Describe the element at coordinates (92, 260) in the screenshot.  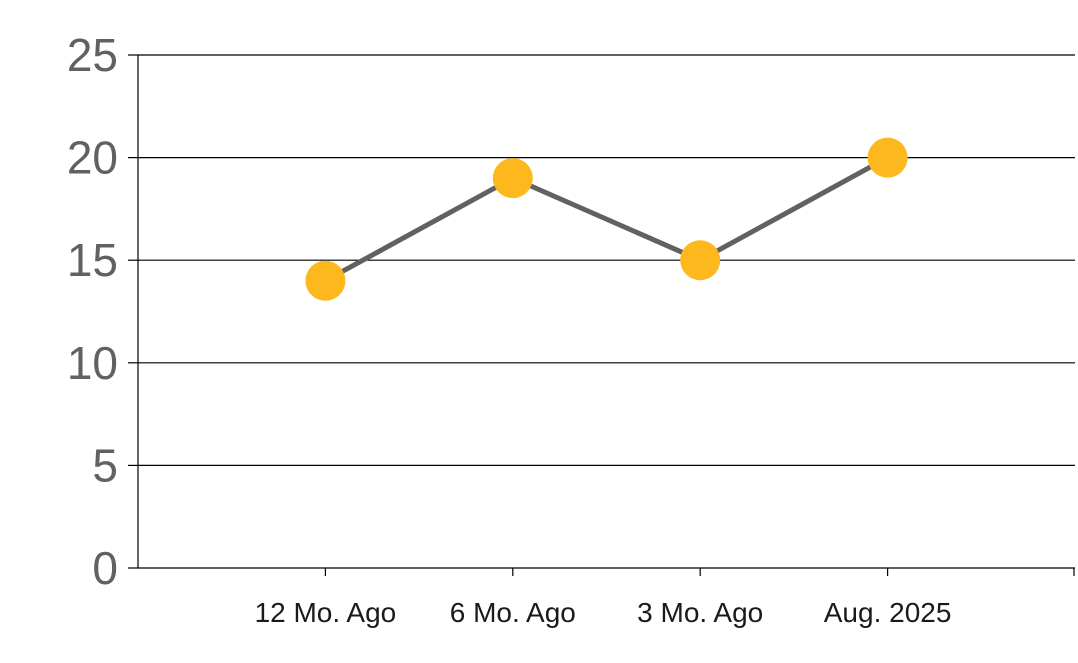
I see `y-tick-label: 15` at that location.